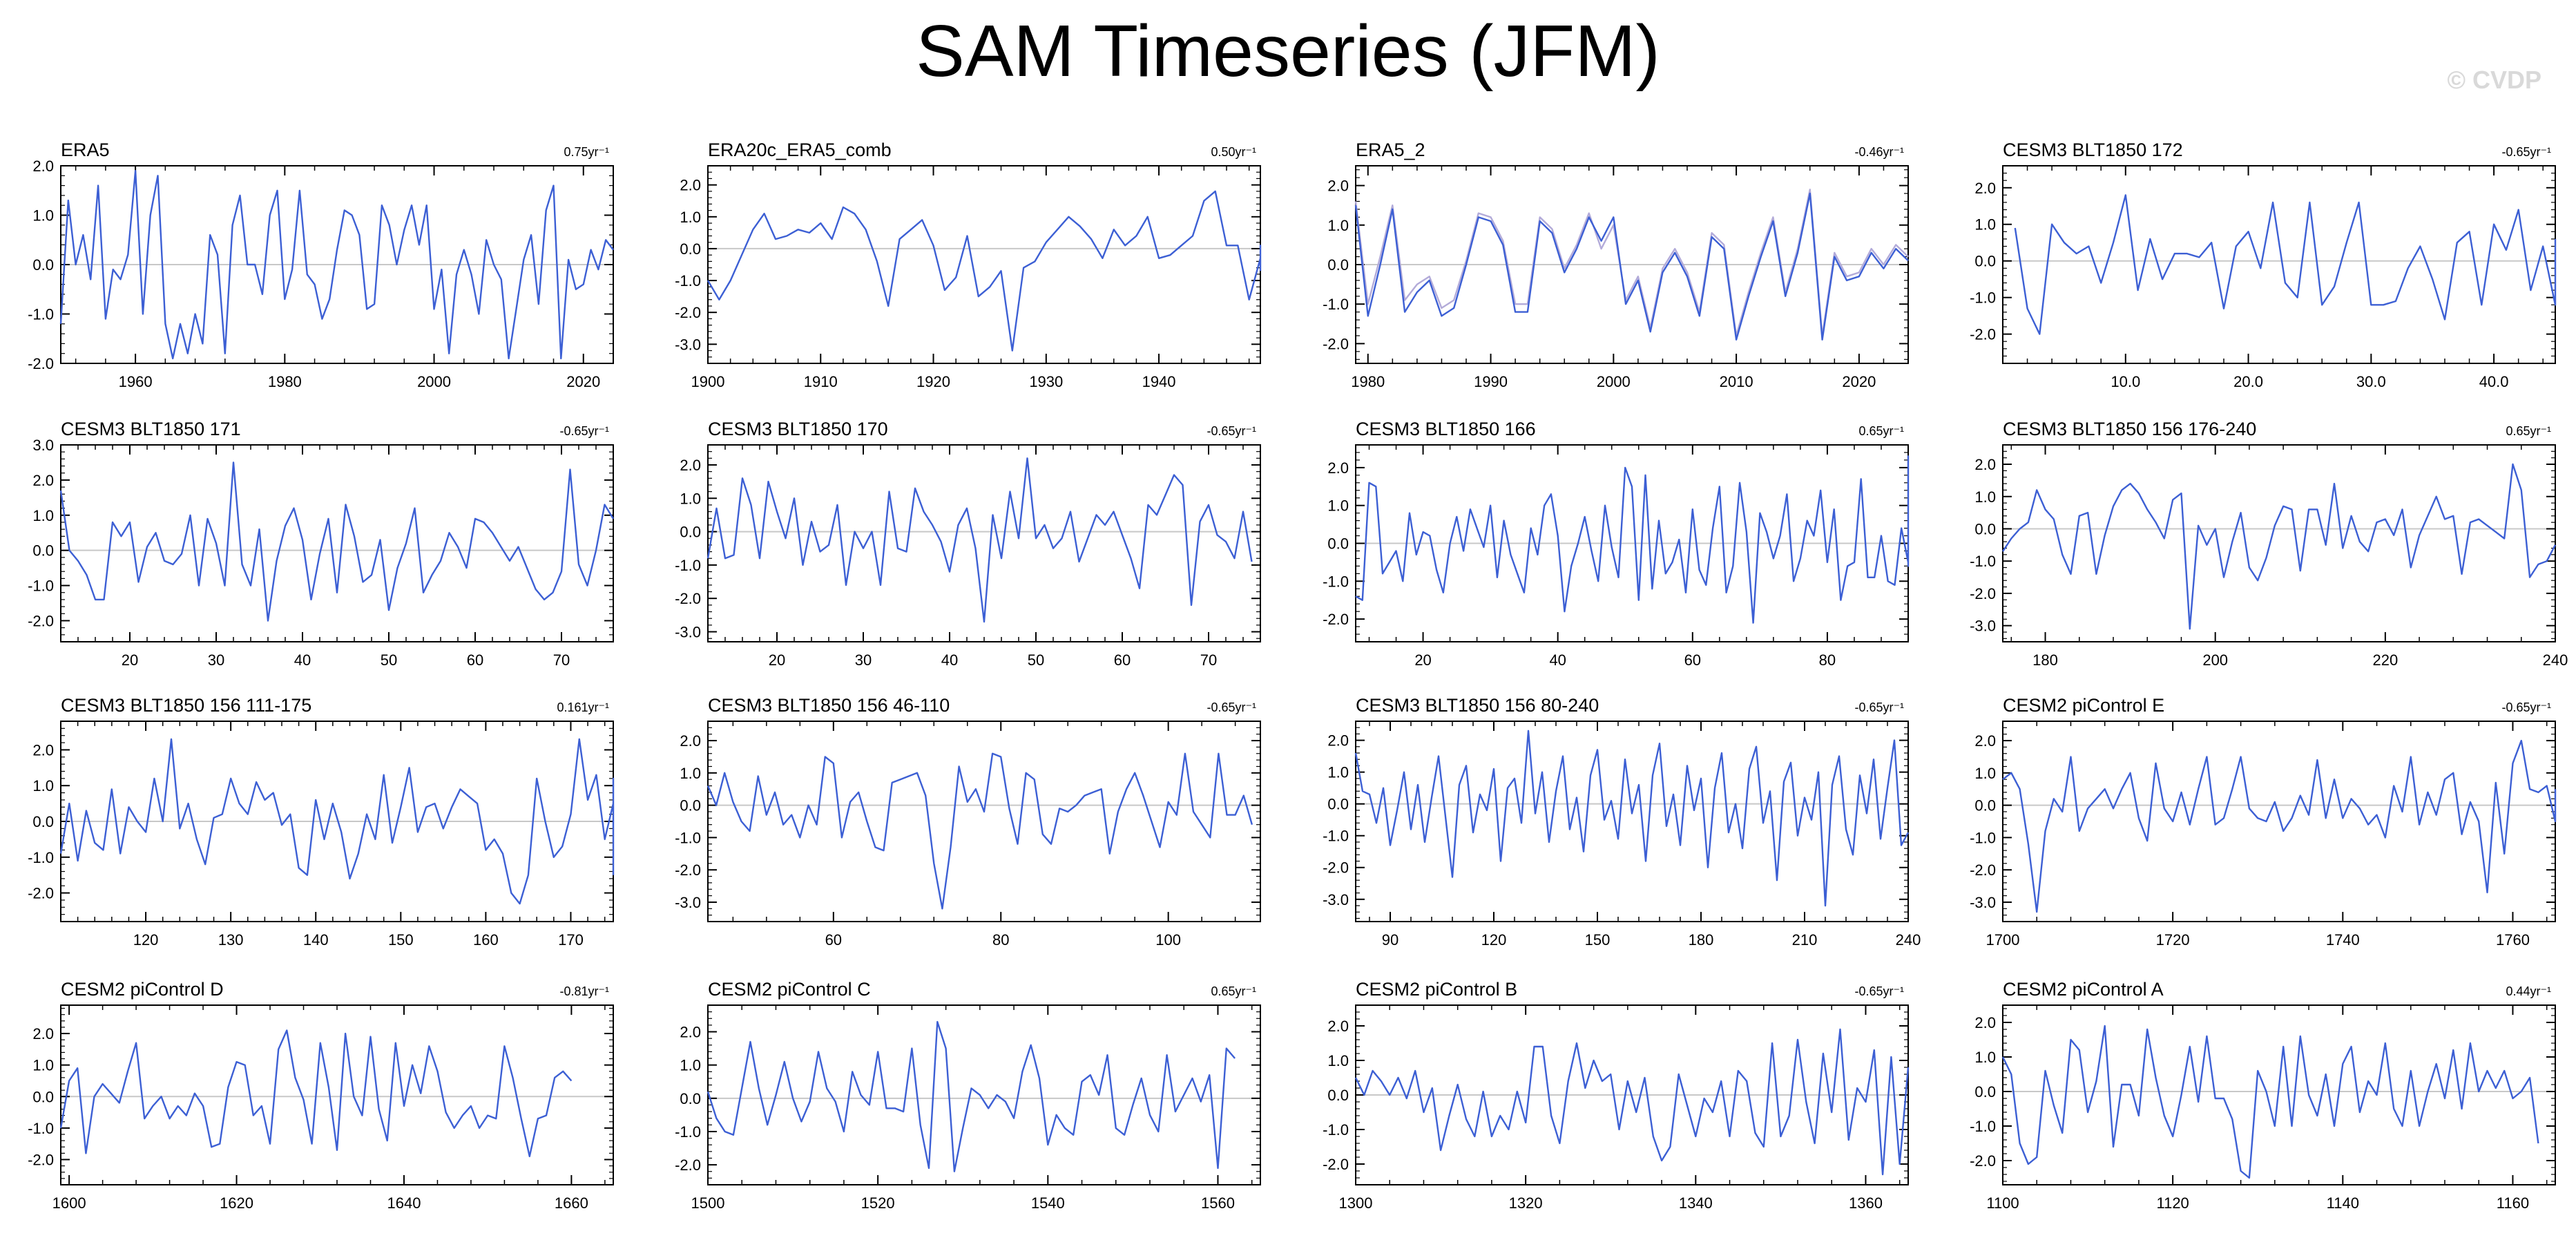 This screenshot has height=1258, width=2576. Describe the element at coordinates (708, 1203) in the screenshot. I see `x-tick-label: 1500` at that location.